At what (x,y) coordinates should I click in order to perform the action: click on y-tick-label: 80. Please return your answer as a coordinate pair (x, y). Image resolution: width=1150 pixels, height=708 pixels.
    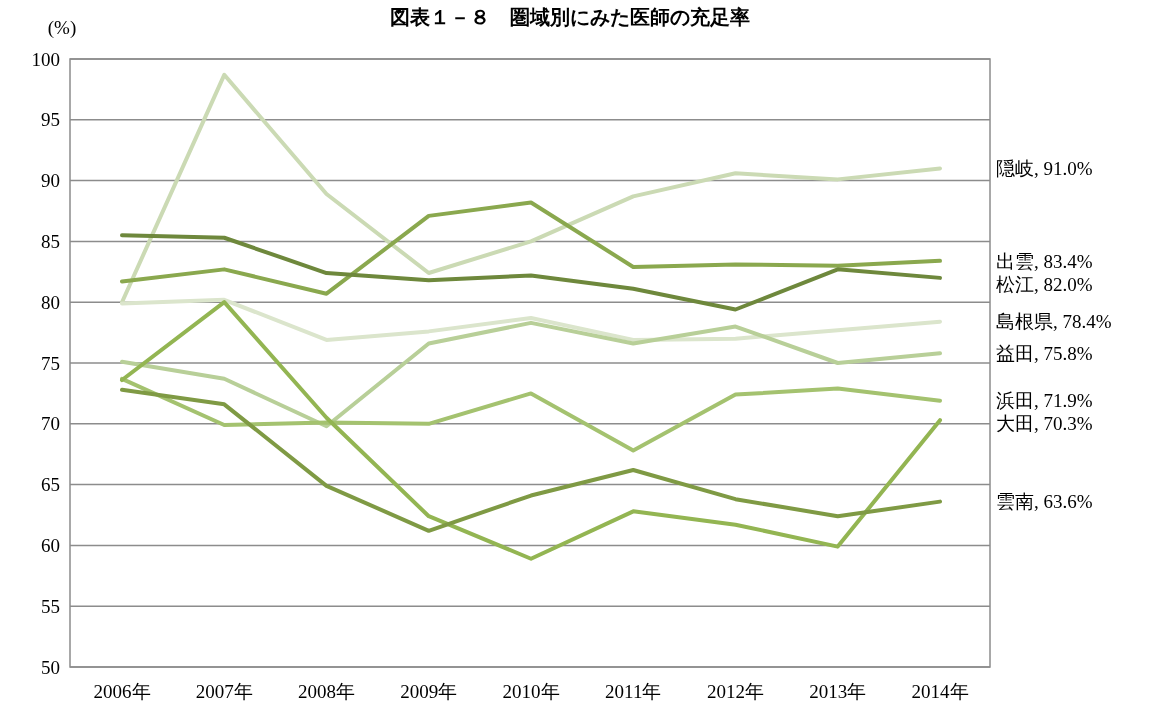
    Looking at the image, I should click on (50, 302).